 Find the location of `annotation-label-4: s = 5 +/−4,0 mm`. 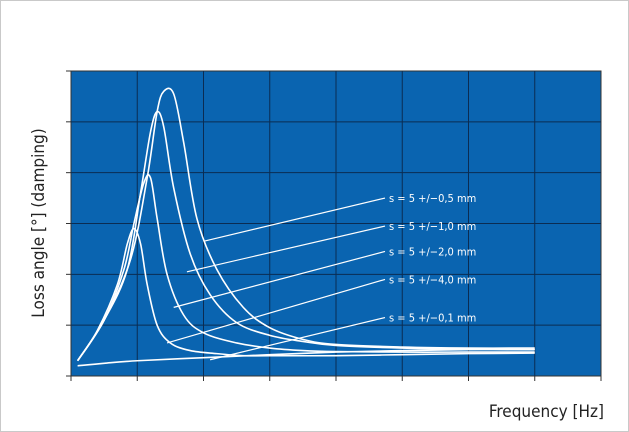

annotation-label-4: s = 5 +/−4,0 mm is located at coordinates (432, 279).